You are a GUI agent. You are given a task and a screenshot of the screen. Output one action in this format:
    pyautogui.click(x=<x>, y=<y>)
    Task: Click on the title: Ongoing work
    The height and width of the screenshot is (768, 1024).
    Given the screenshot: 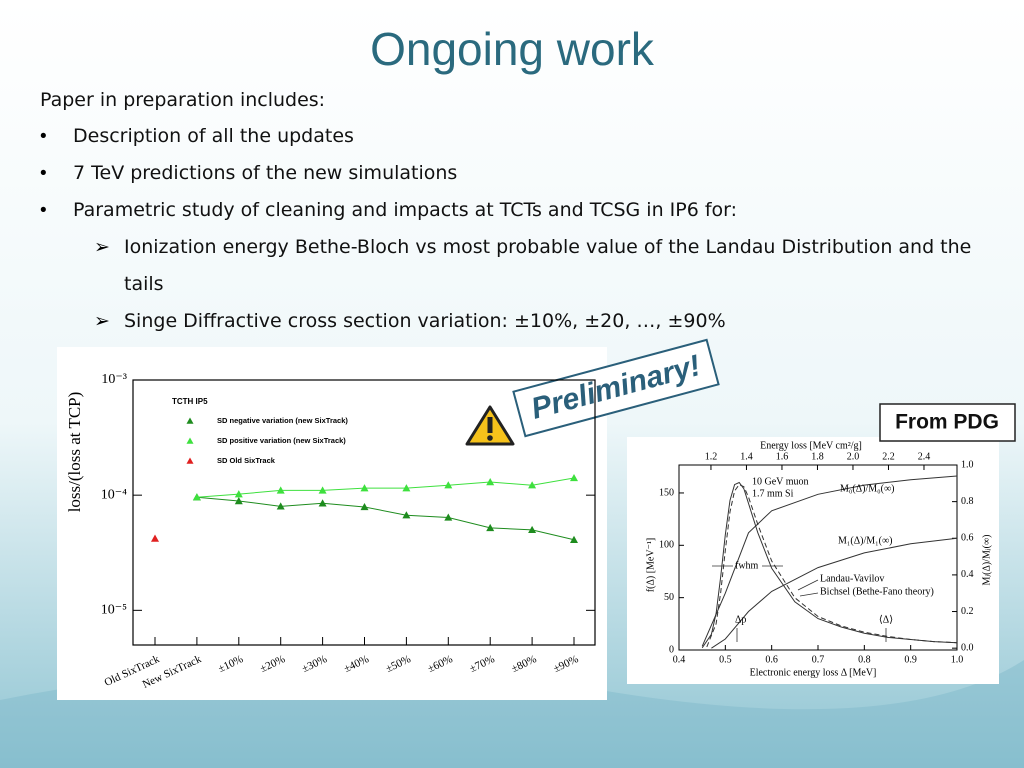 What is the action you would take?
    pyautogui.click(x=512, y=49)
    